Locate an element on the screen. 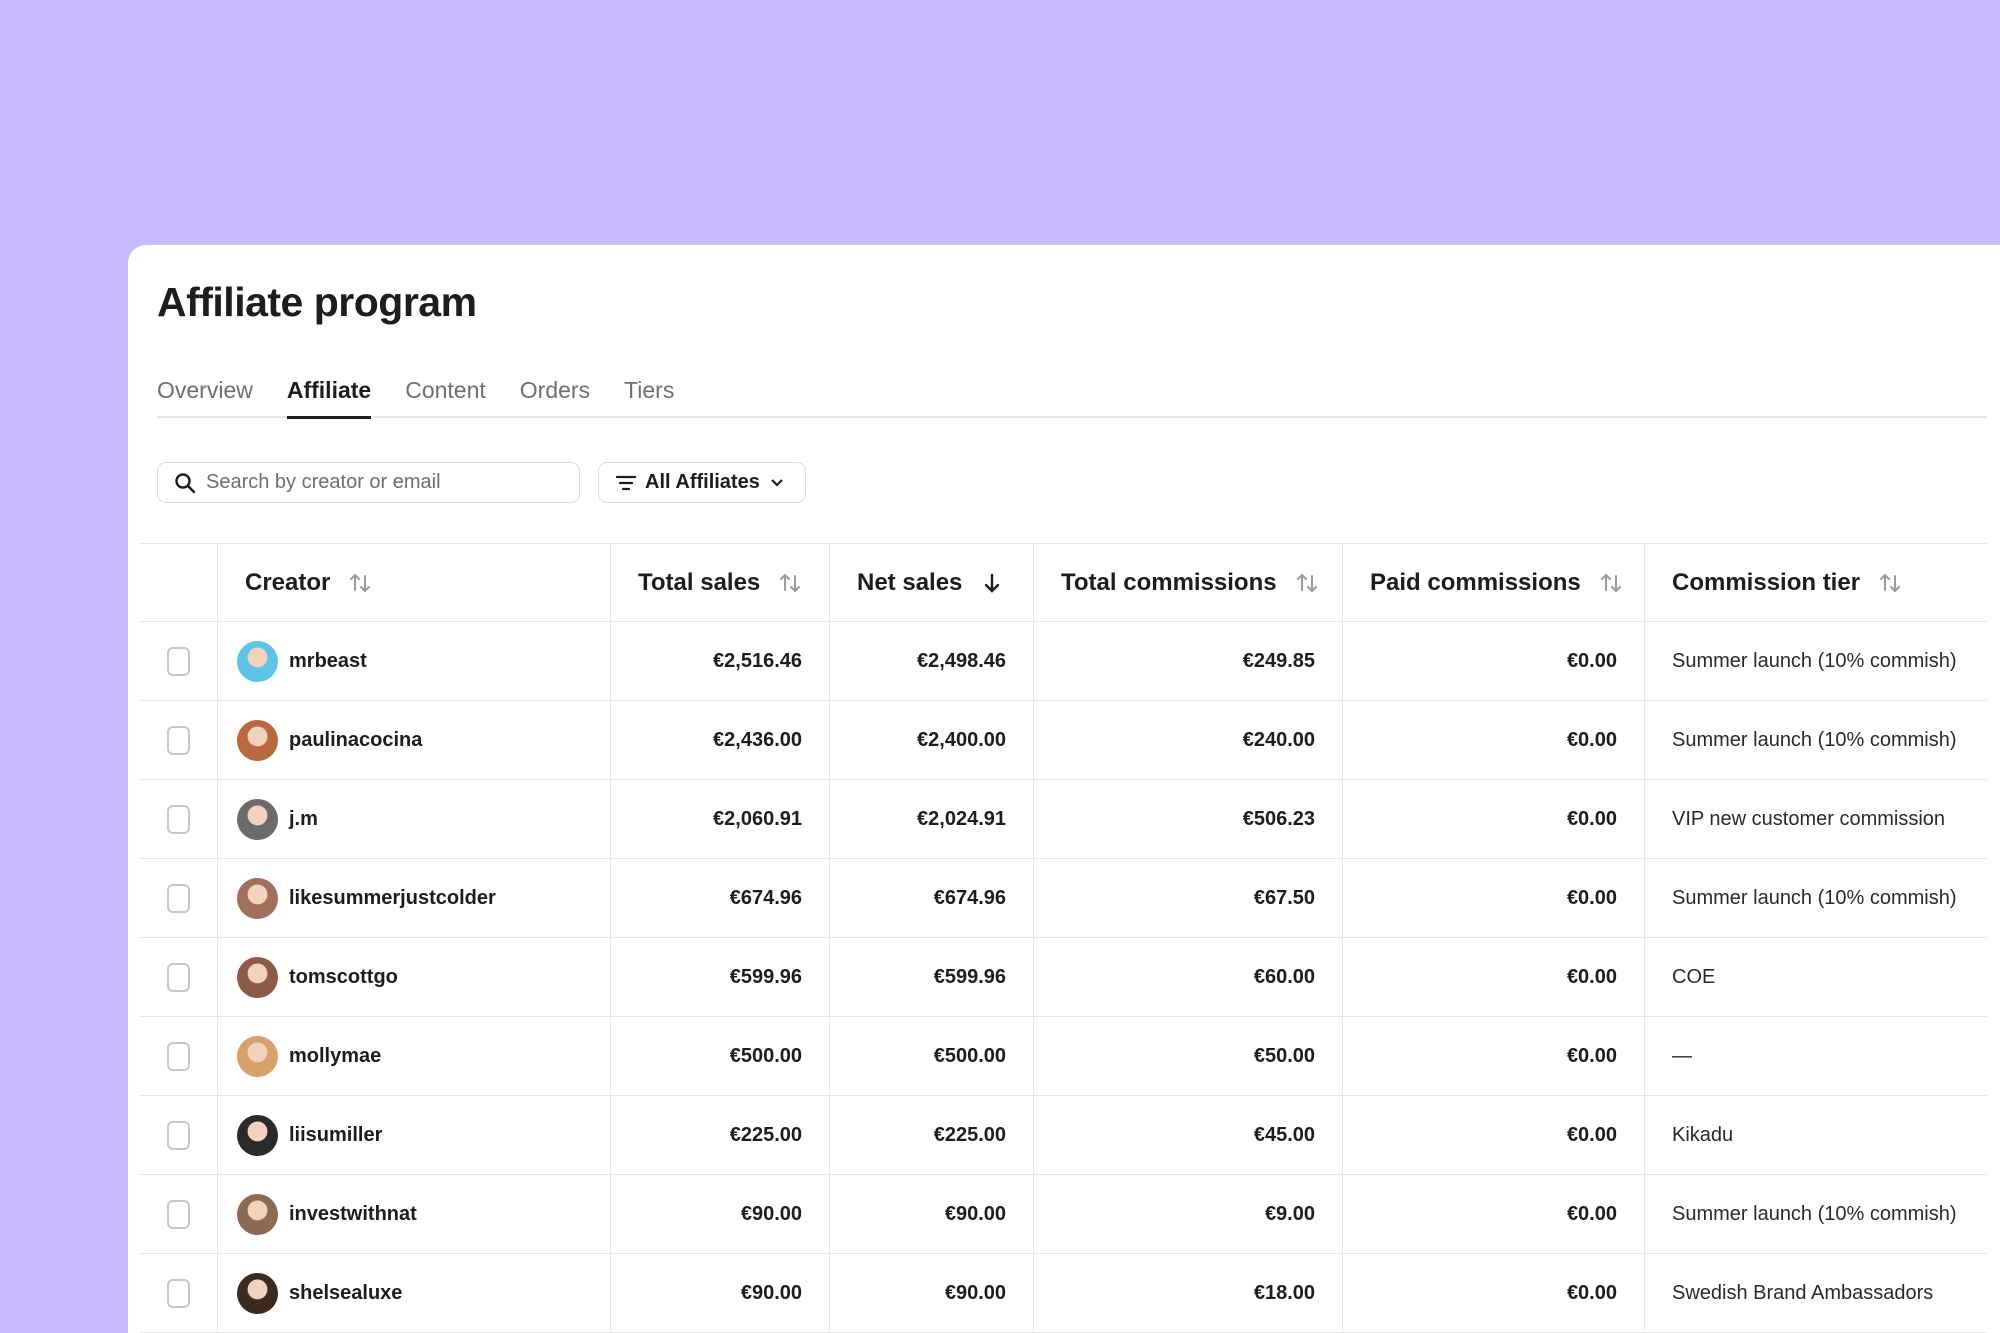  filter-icon is located at coordinates (626, 482).